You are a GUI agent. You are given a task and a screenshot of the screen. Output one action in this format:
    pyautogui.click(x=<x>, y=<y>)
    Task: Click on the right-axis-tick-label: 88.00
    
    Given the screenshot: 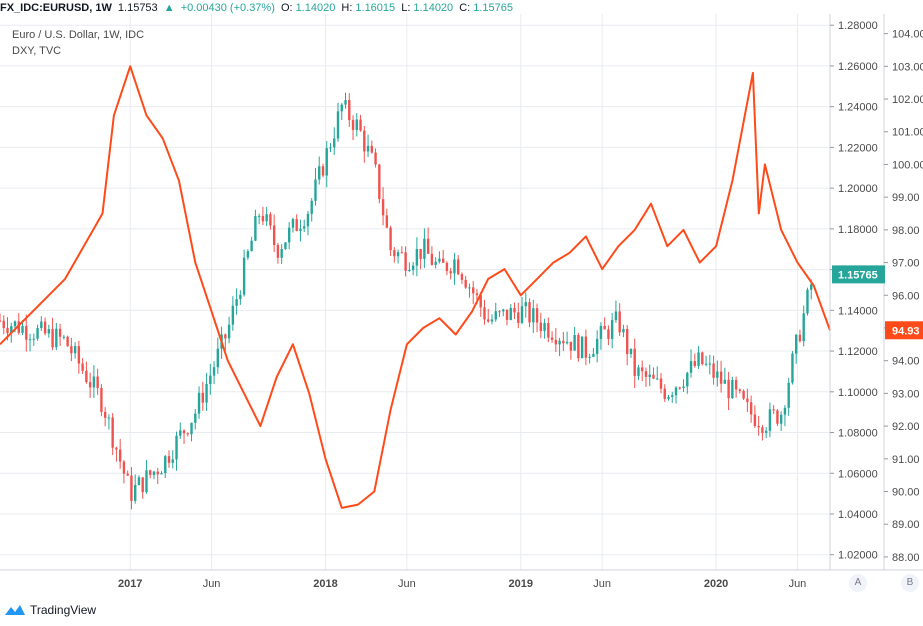 What is the action you would take?
    pyautogui.click(x=906, y=558)
    